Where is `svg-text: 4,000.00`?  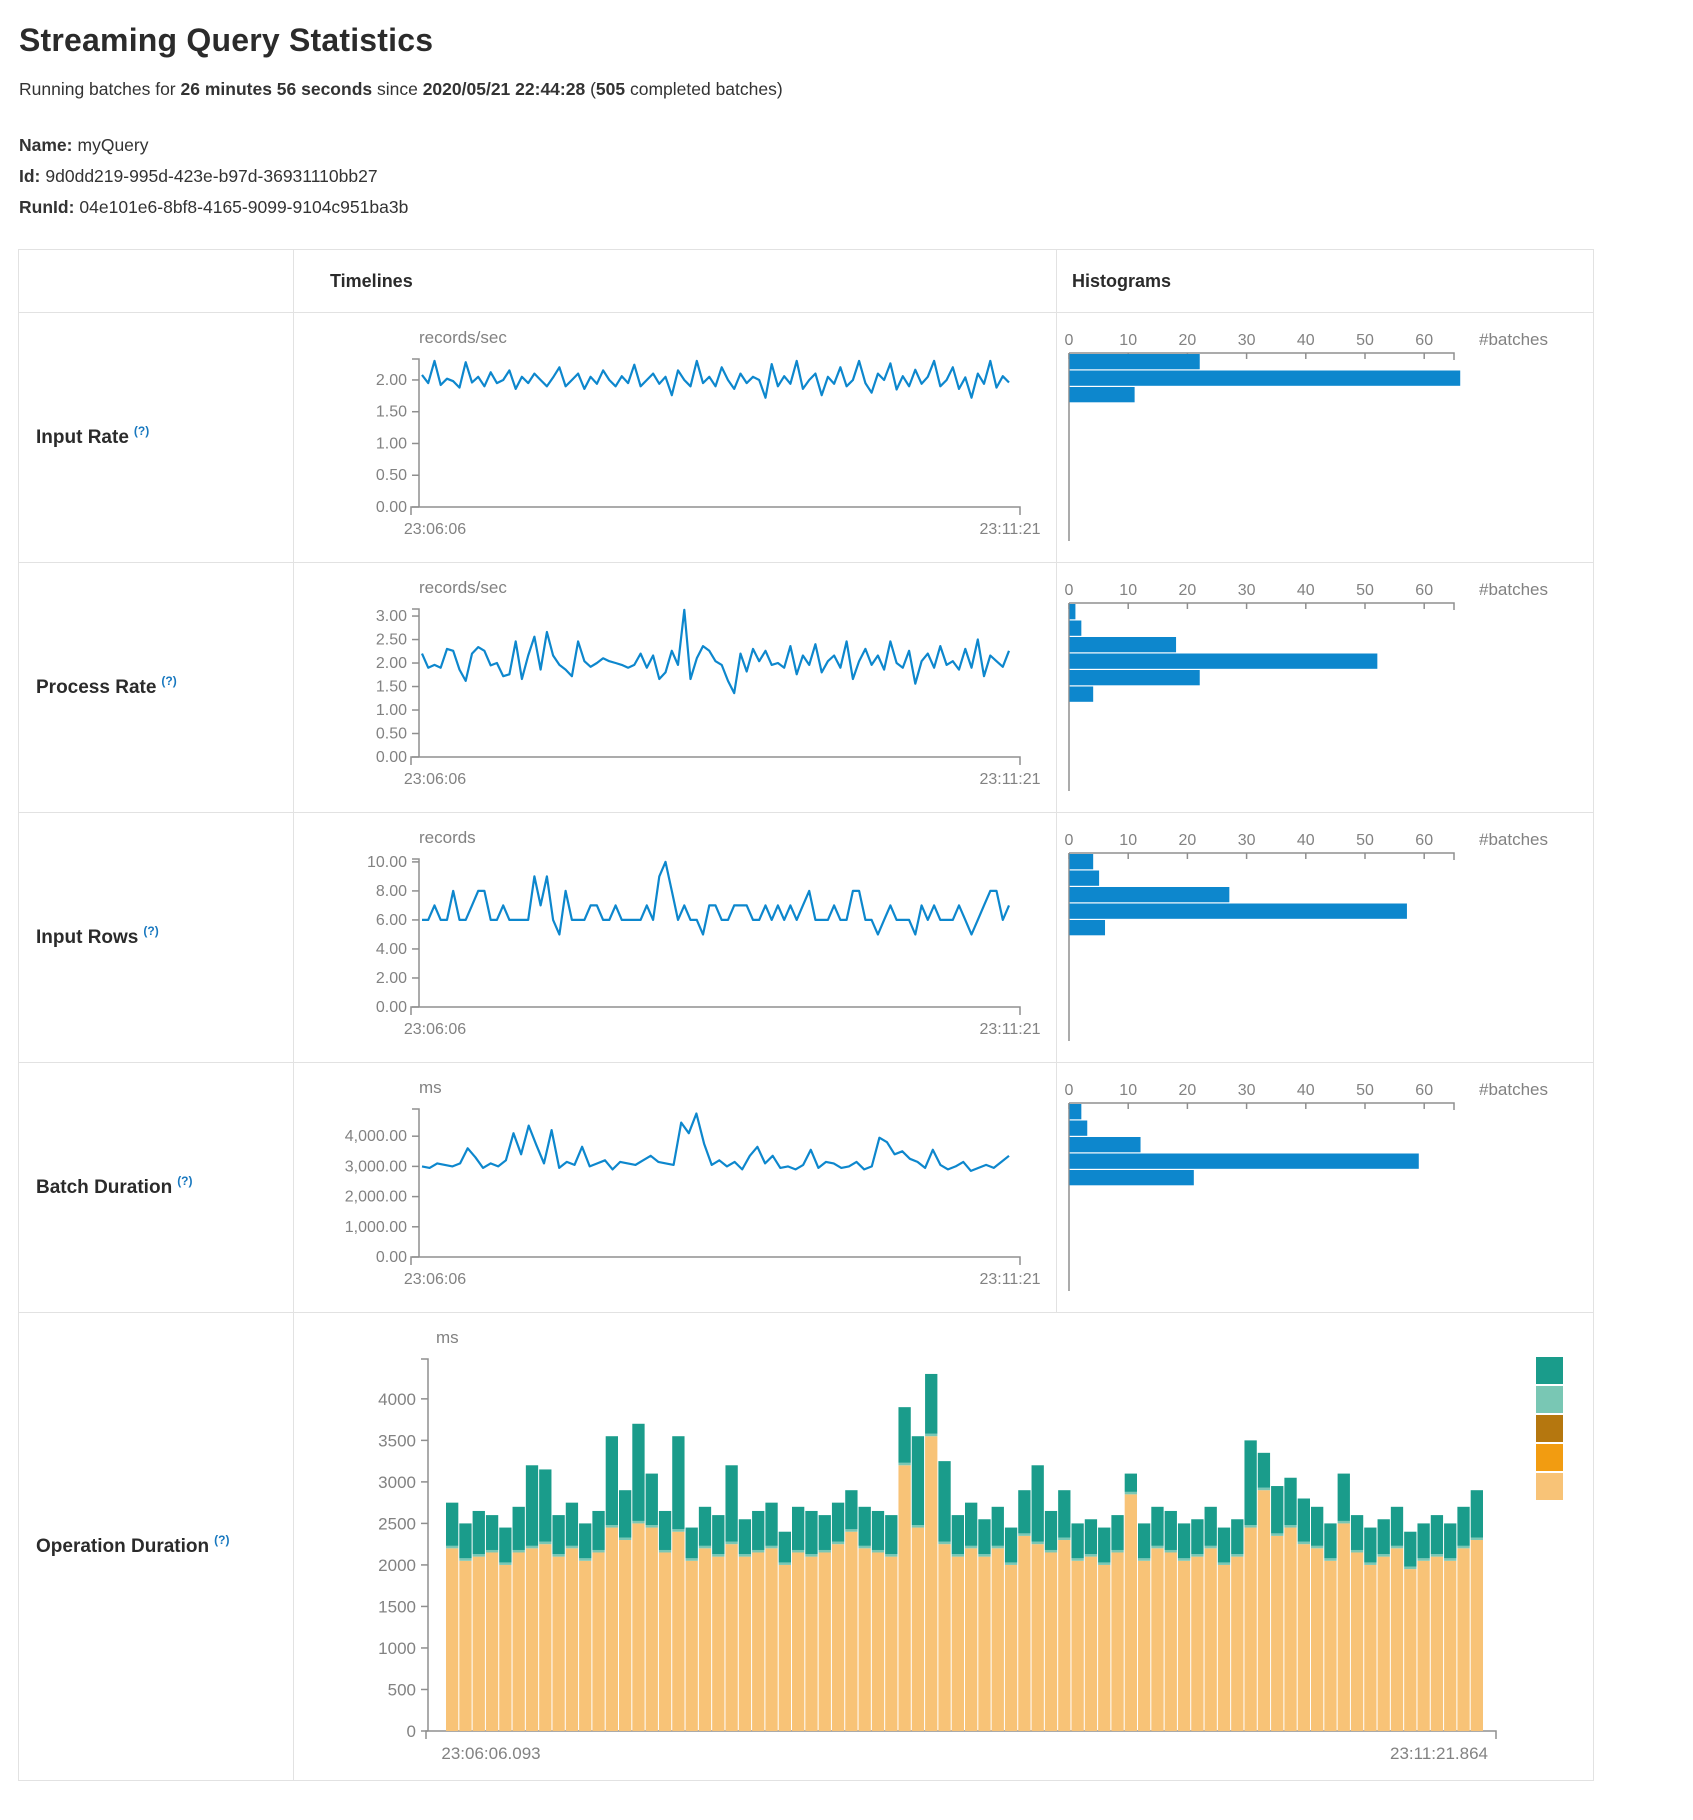
svg-text: 4,000.00 is located at coordinates (376, 1136).